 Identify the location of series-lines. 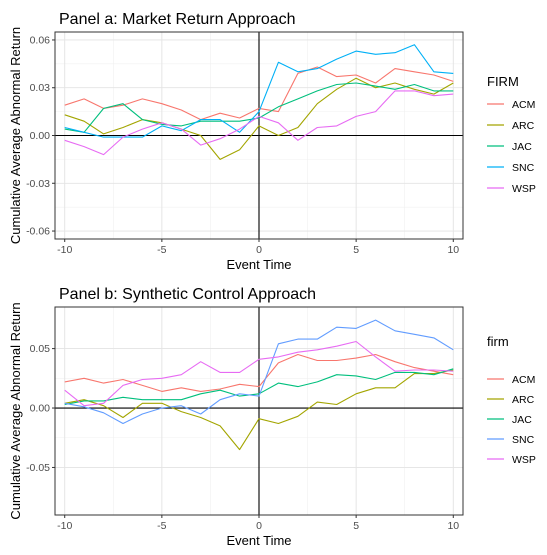
(259, 102).